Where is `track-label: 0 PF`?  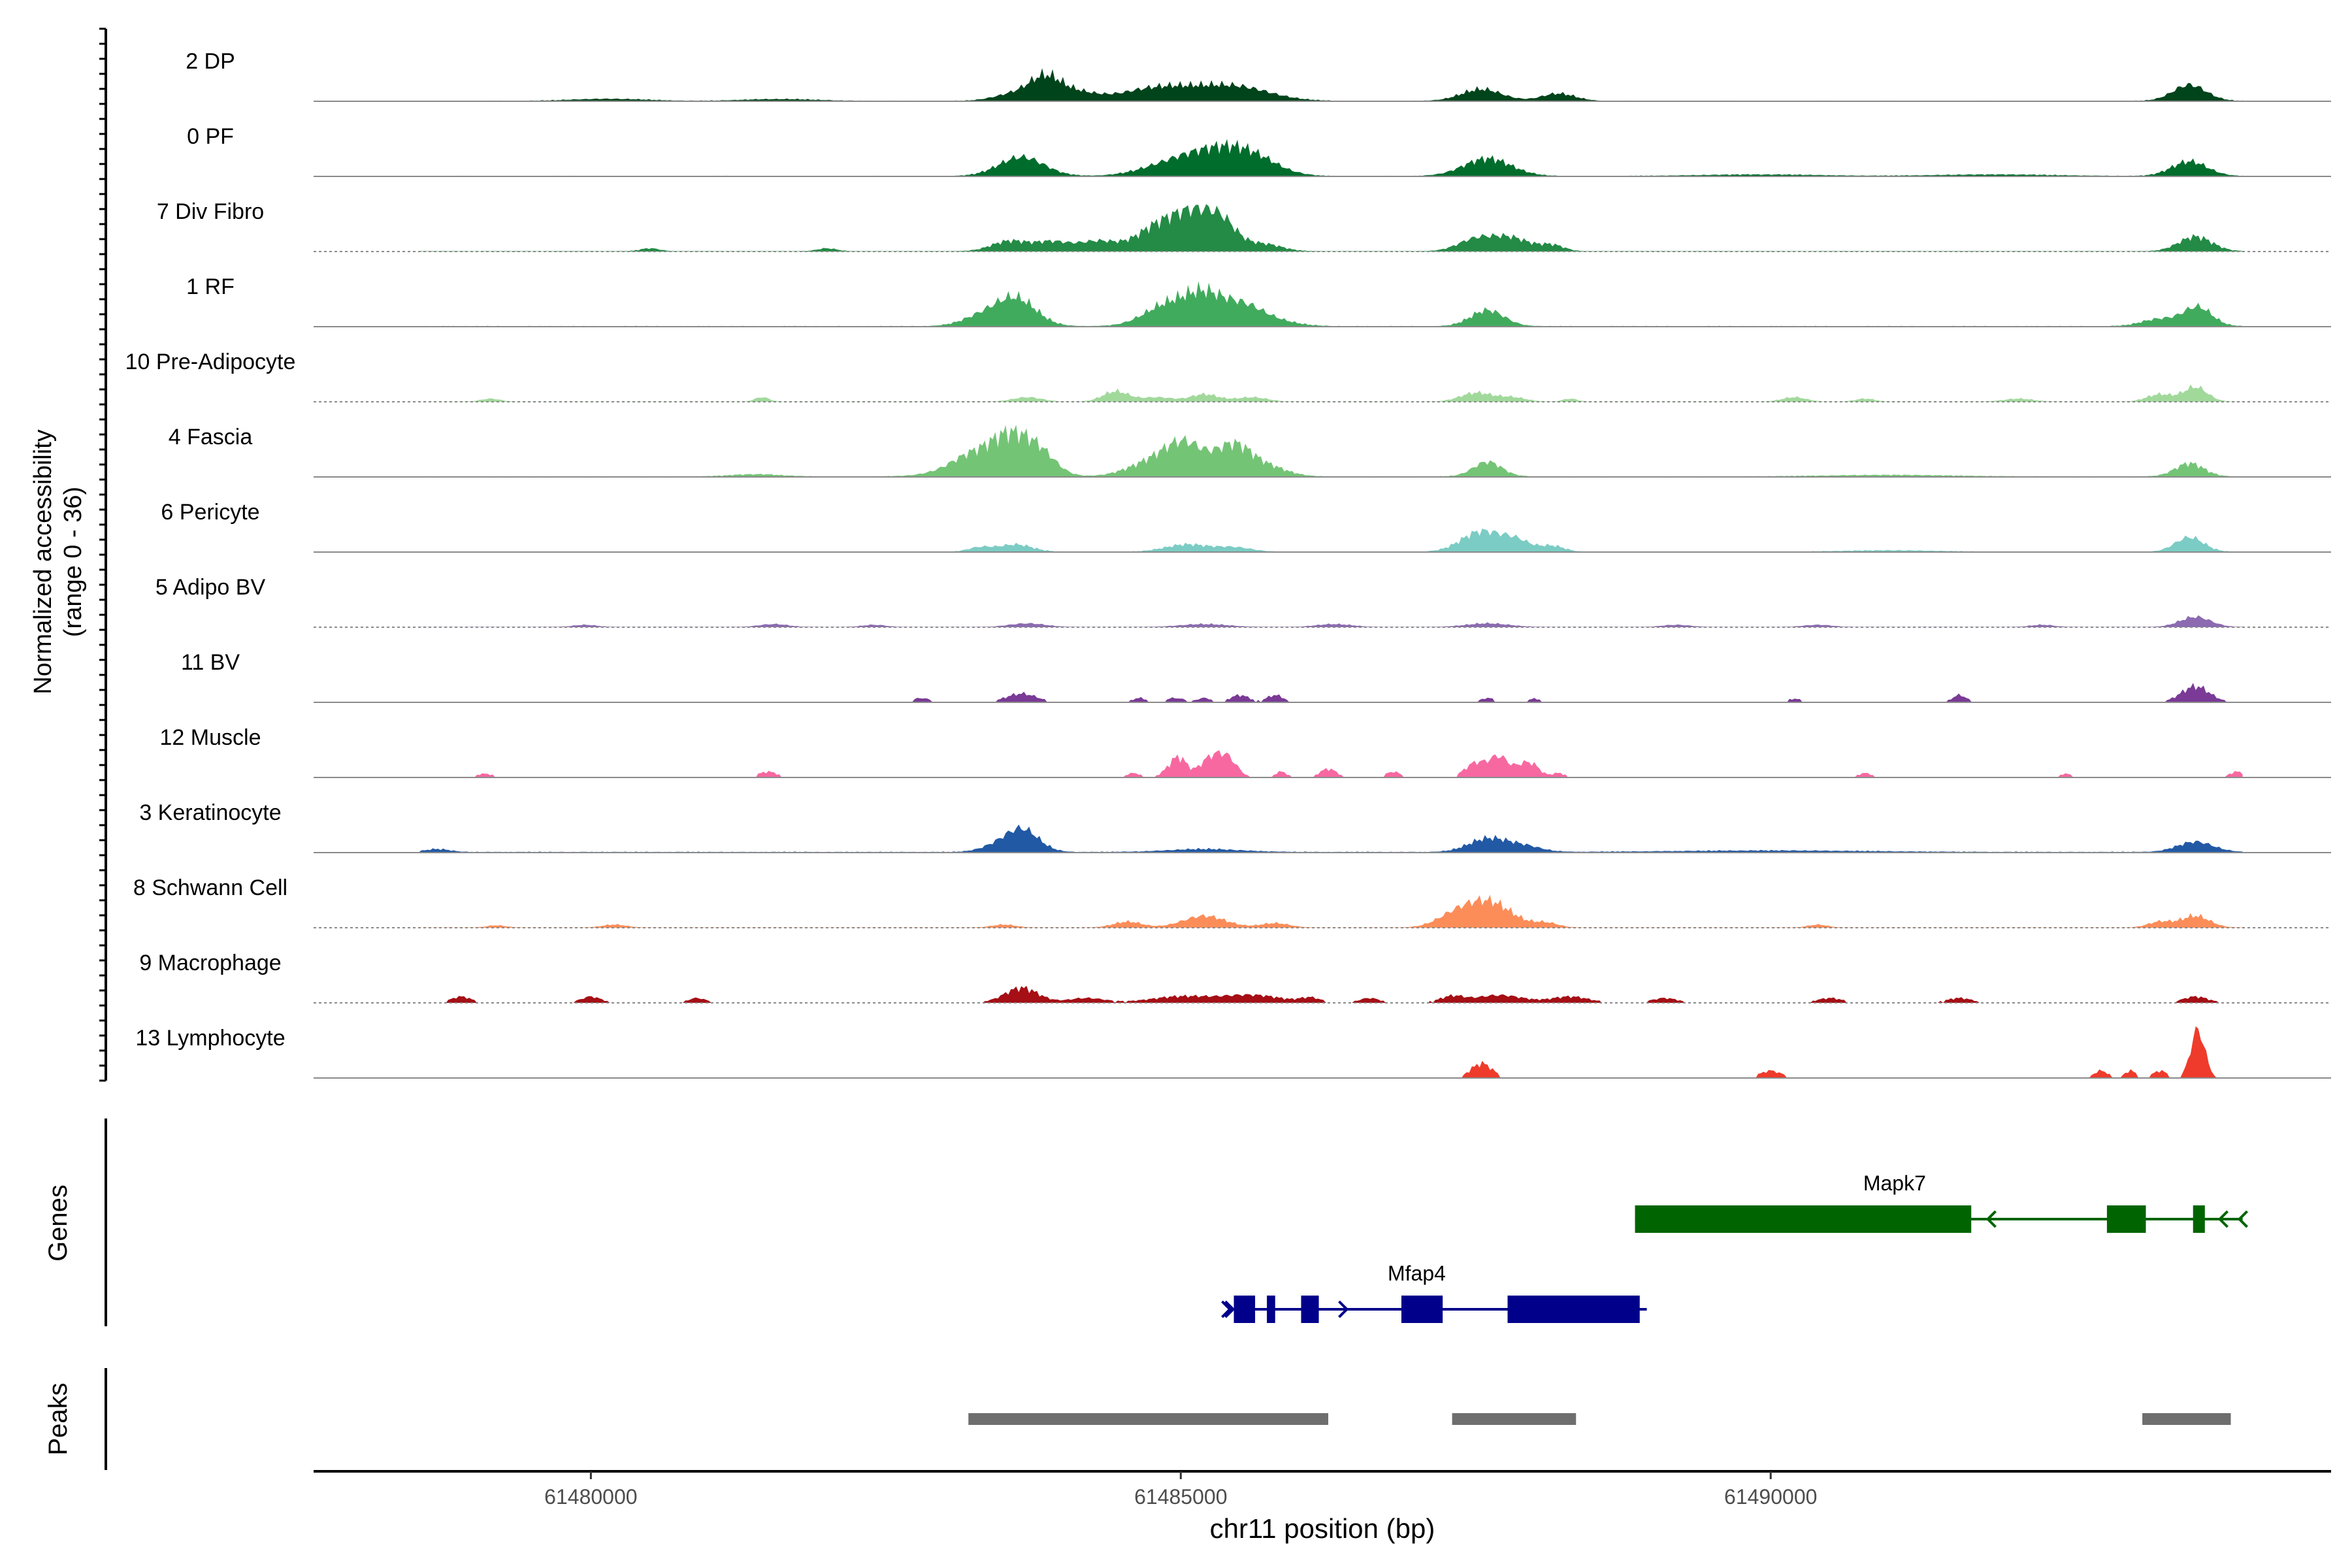
track-label: 0 PF is located at coordinates (210, 136).